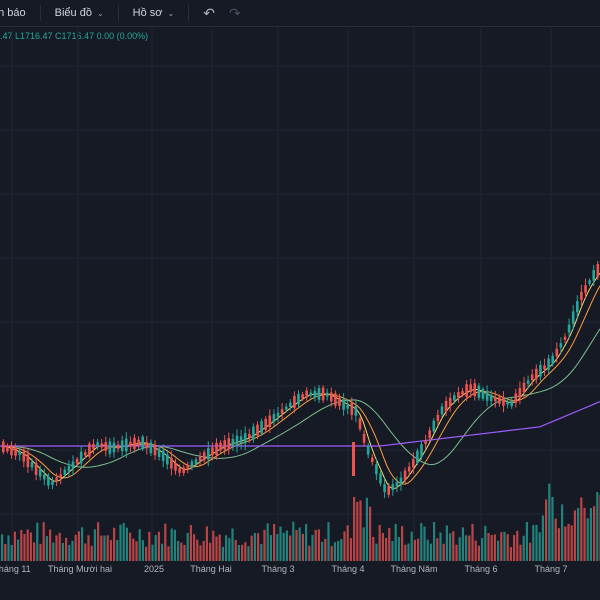  Describe the element at coordinates (480, 569) in the screenshot. I see `x-axis-label: Tháng 6` at that location.